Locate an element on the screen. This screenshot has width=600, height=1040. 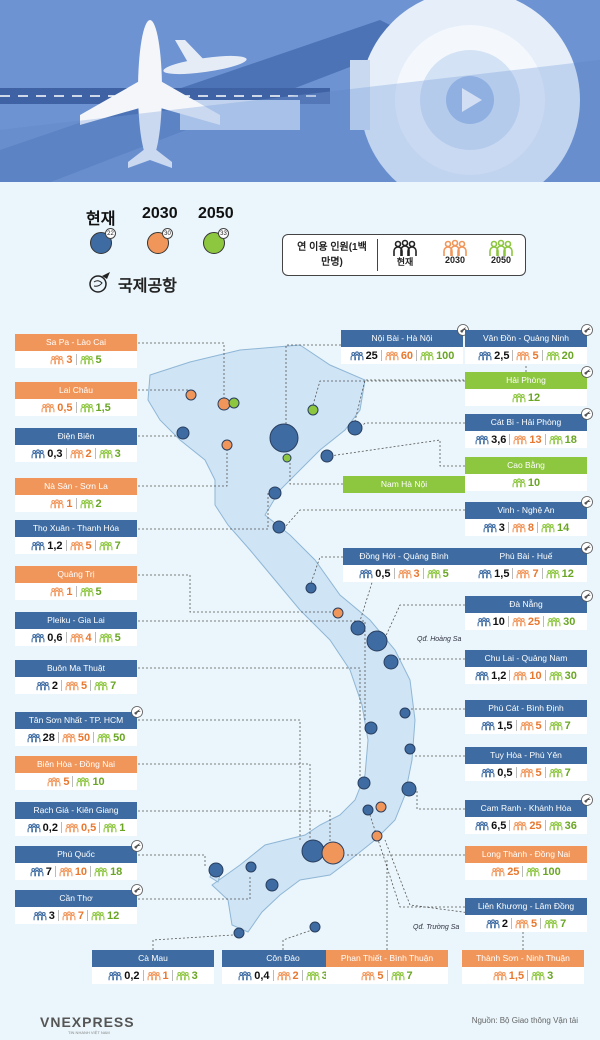
airport-card: Nội Bài - Hà Nội 25 60 100 is located at coordinates (405, 344).